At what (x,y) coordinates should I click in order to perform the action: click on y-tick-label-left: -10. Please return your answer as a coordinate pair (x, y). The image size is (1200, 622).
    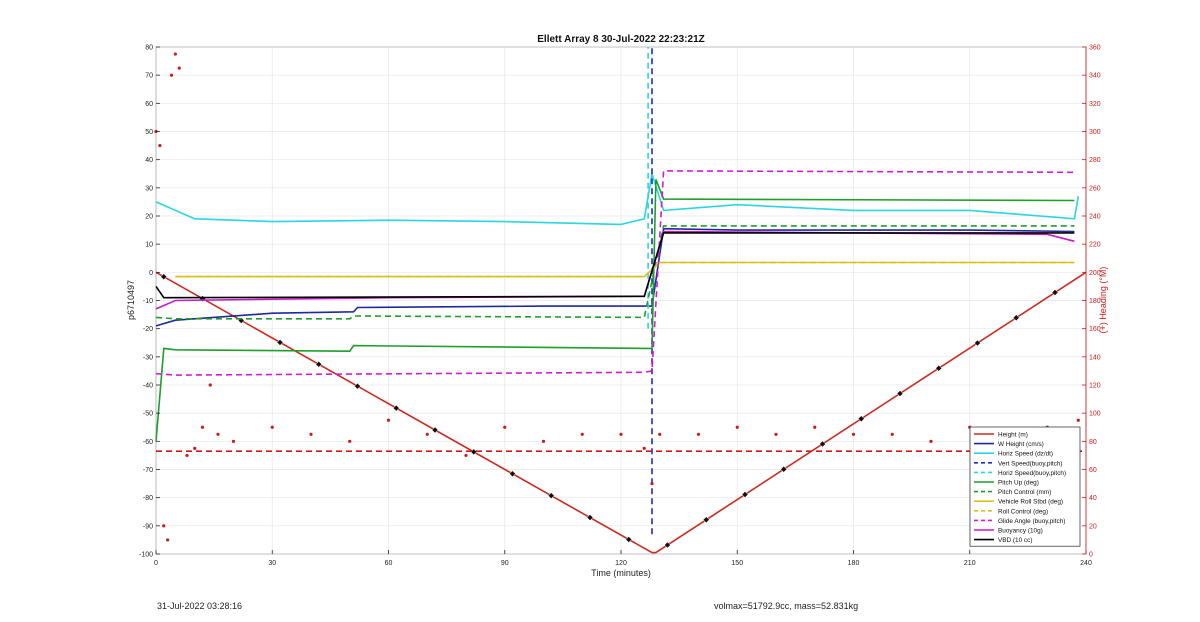
    Looking at the image, I should click on (148, 301).